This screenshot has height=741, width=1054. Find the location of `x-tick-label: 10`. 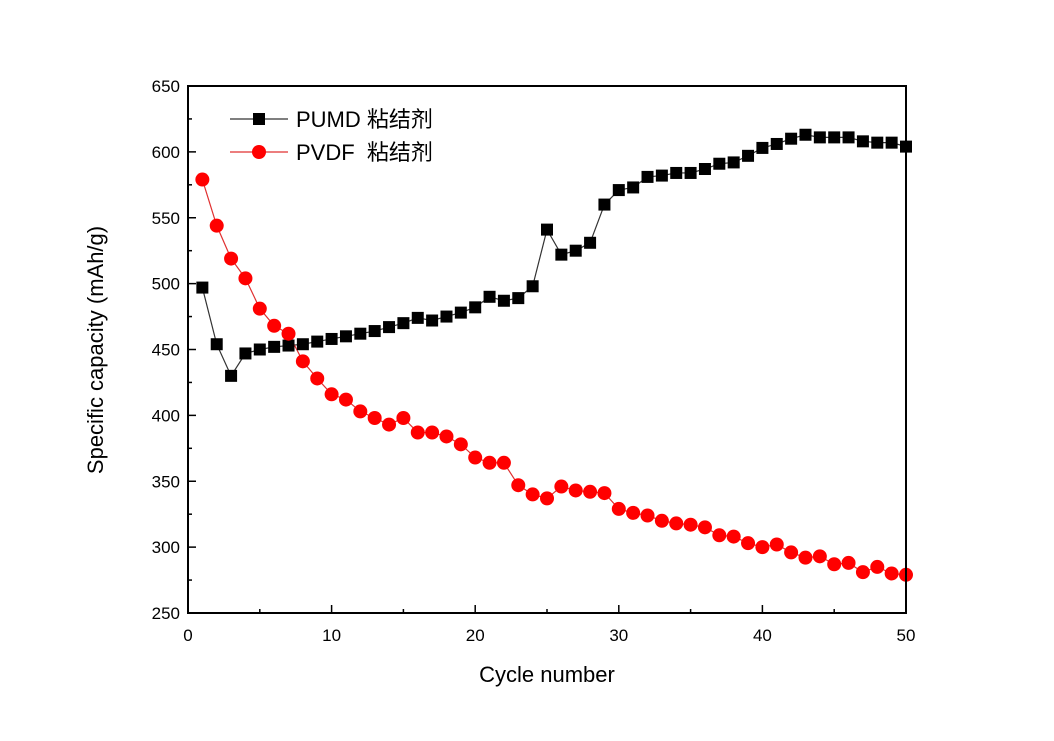

x-tick-label: 10 is located at coordinates (331, 635).